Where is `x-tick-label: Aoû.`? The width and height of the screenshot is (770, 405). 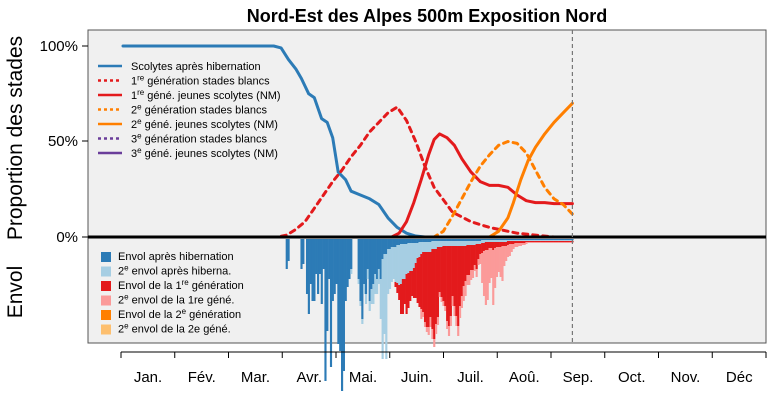
x-tick-label: Aoû. is located at coordinates (524, 377).